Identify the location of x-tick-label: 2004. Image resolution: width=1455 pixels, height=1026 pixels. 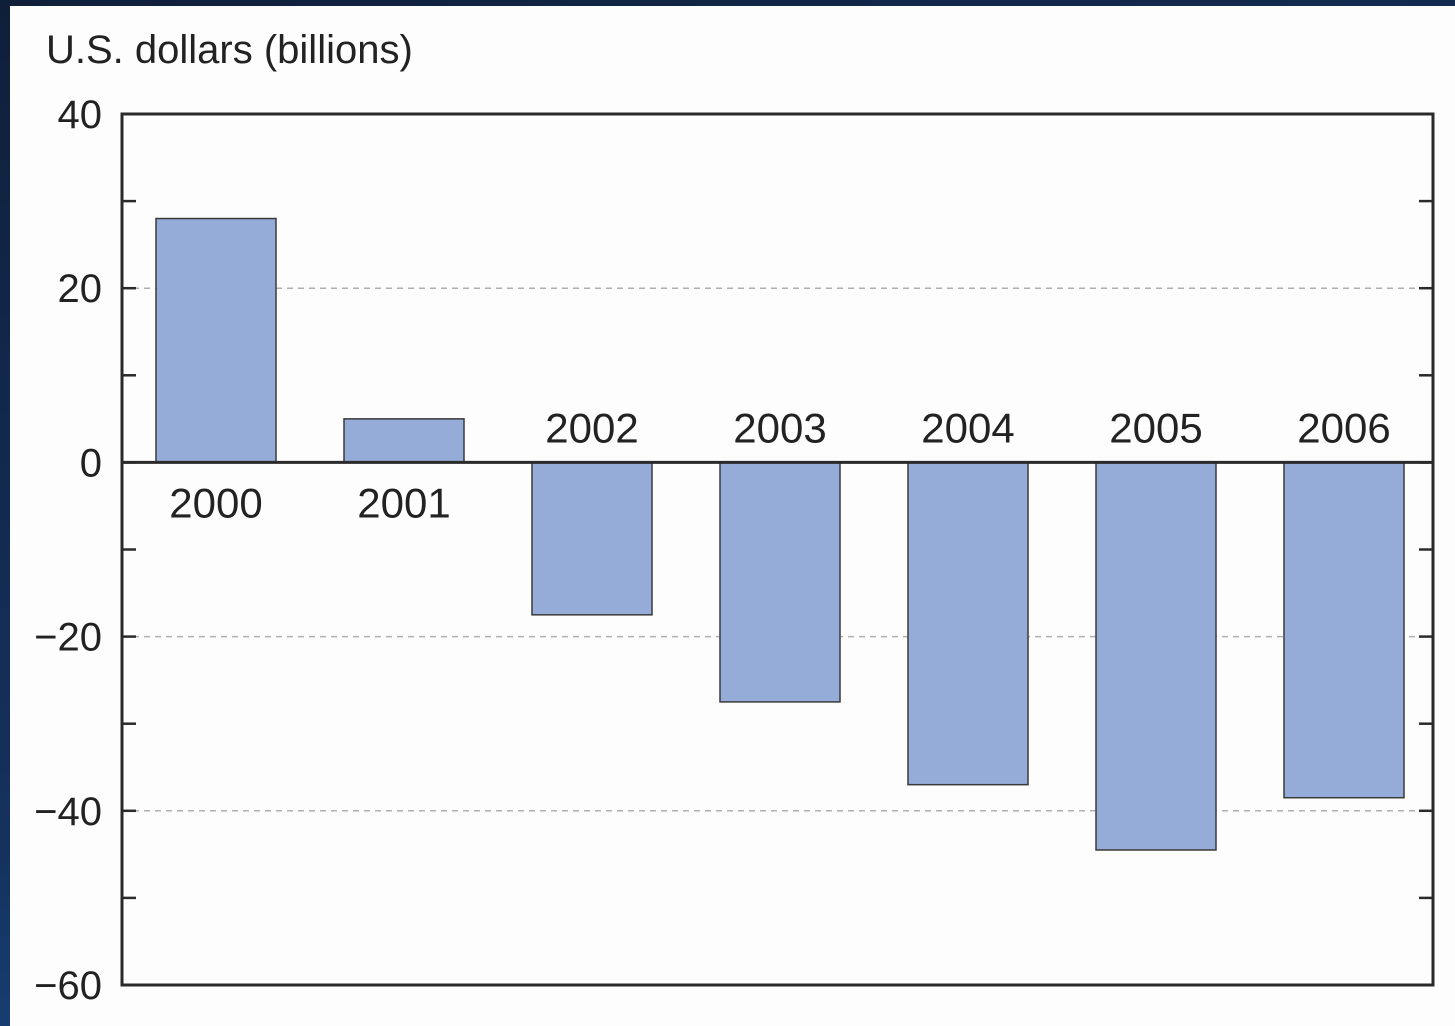
(967, 427).